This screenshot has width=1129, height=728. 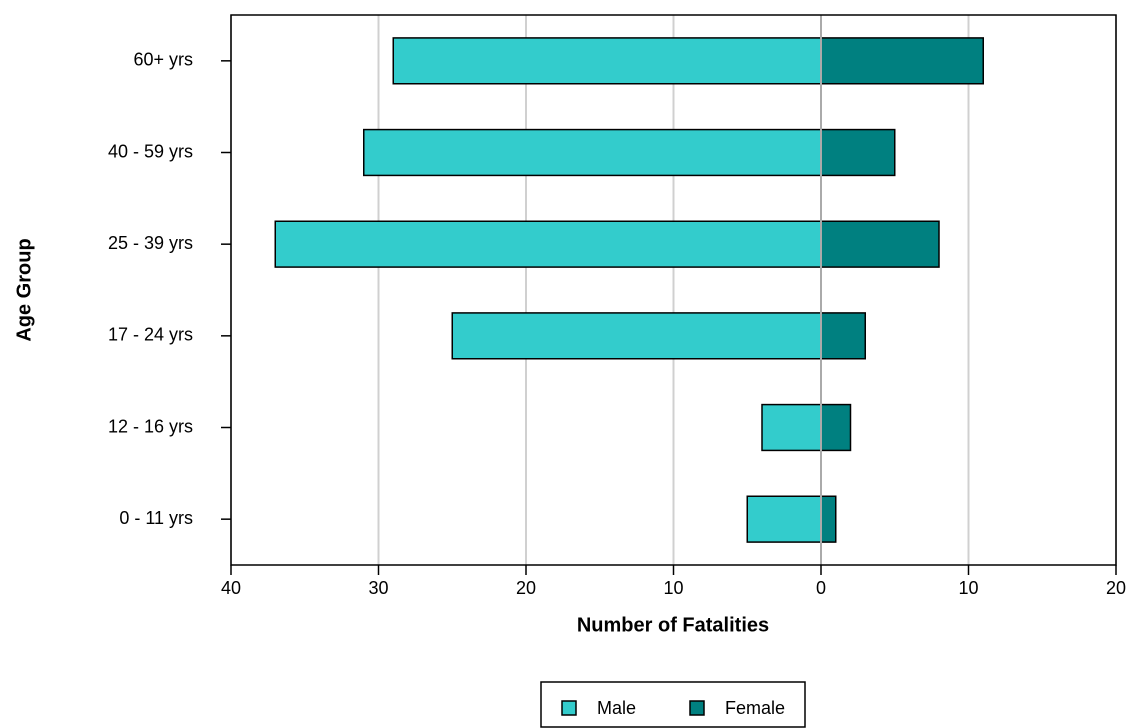 What do you see at coordinates (156, 518) in the screenshot?
I see `y-tick-label: 0 - 11 yrs` at bounding box center [156, 518].